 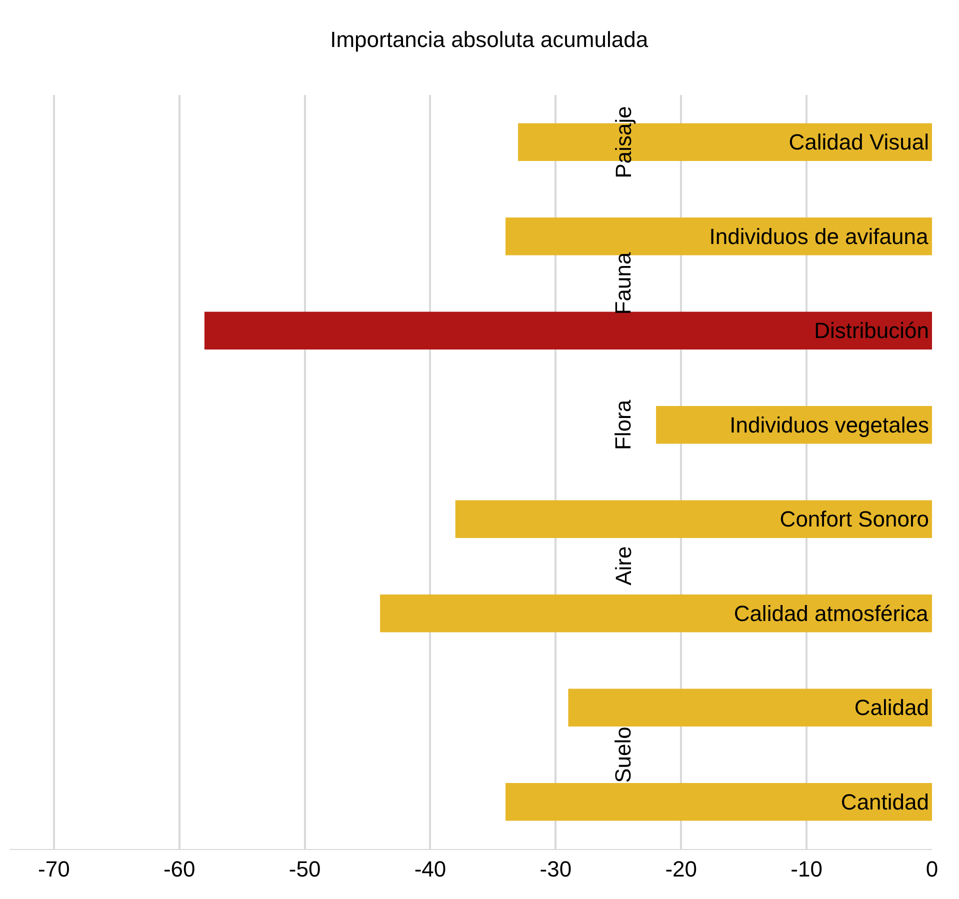 What do you see at coordinates (623, 424) in the screenshot?
I see `annotation: Flora` at bounding box center [623, 424].